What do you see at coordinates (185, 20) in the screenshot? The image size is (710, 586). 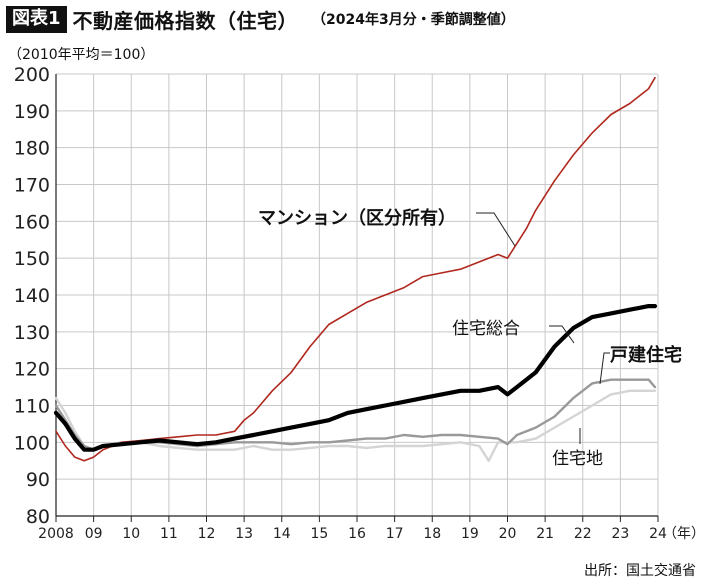 I see `chart-title: 不動産価格指数（住宅）` at bounding box center [185, 20].